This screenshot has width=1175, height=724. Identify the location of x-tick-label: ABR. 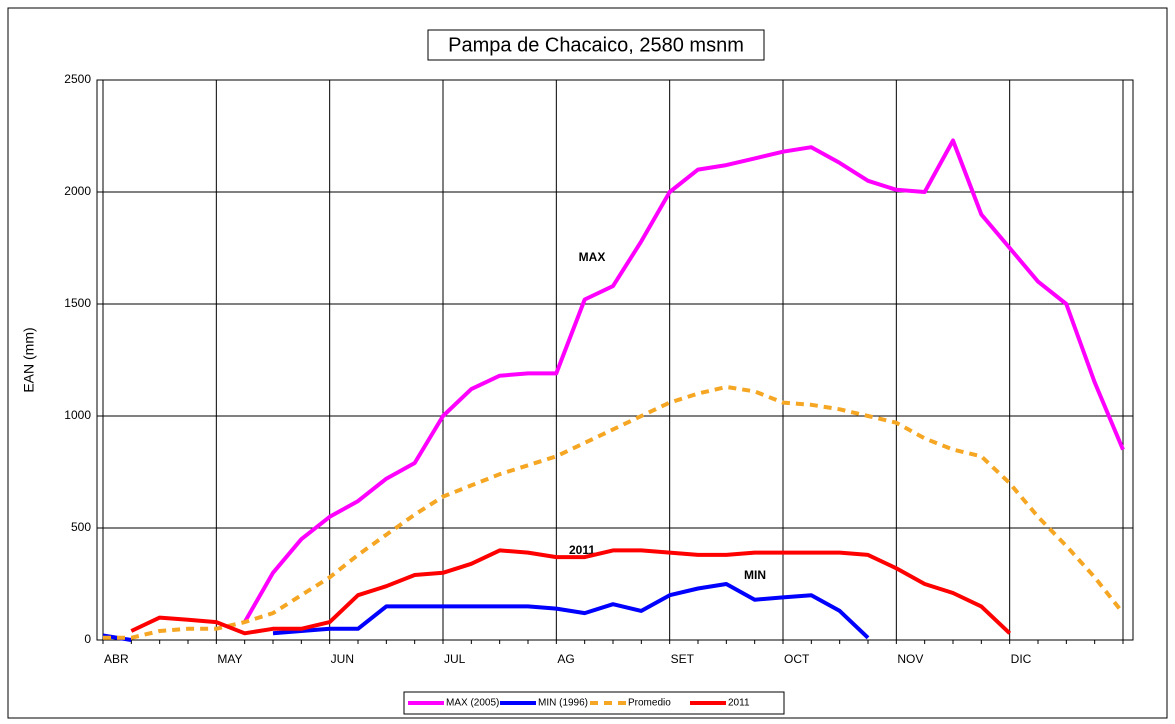
(116, 659).